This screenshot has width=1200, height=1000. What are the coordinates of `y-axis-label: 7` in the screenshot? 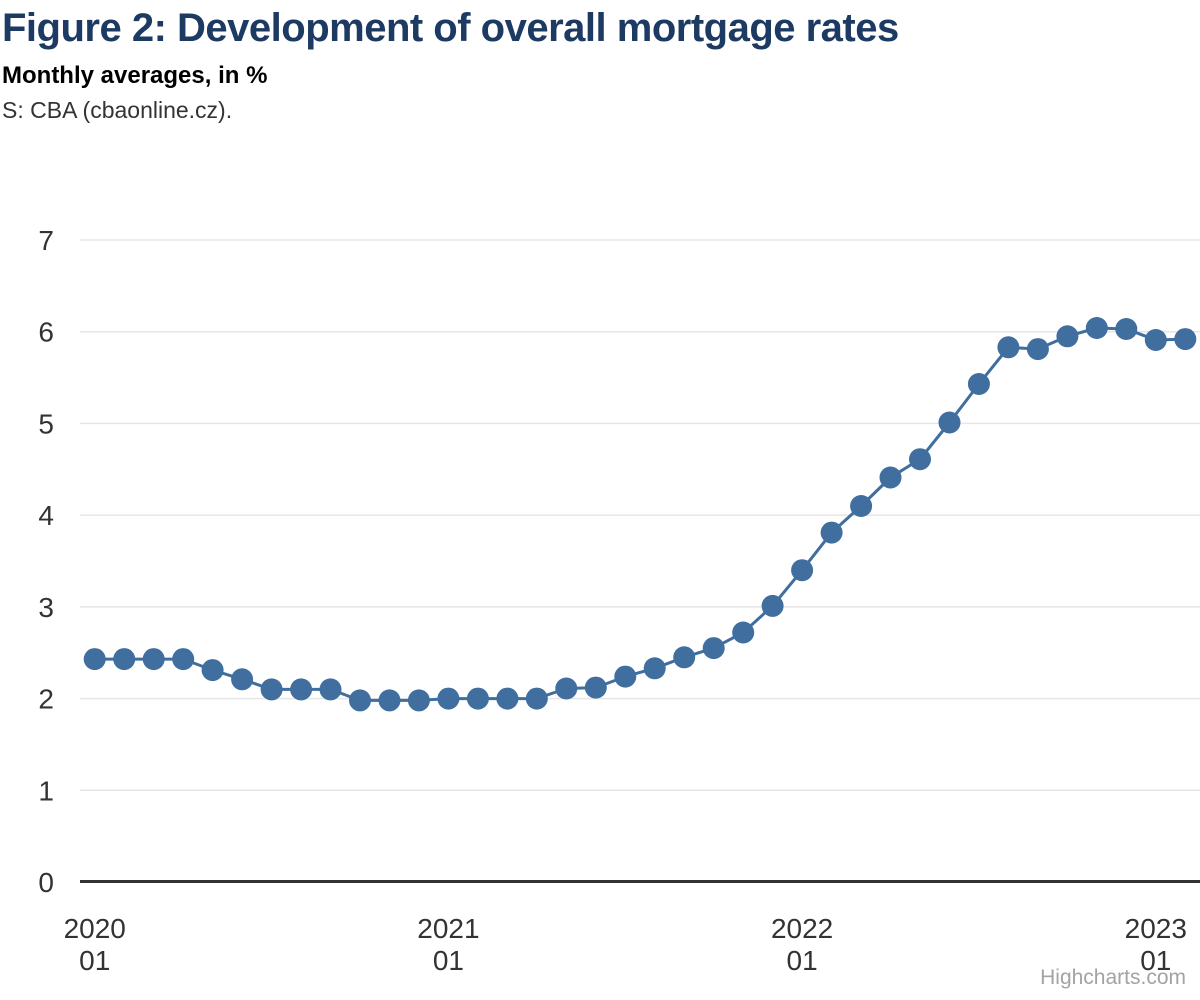 It's located at (46, 240).